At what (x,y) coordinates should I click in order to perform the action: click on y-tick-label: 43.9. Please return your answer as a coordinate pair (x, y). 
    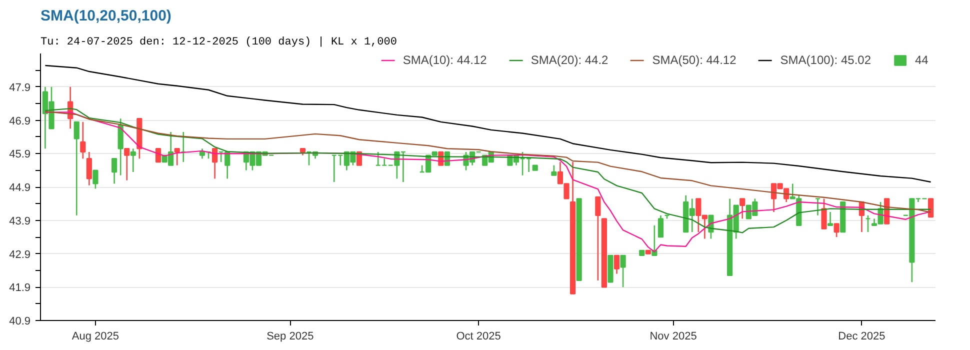
    Looking at the image, I should click on (20, 221).